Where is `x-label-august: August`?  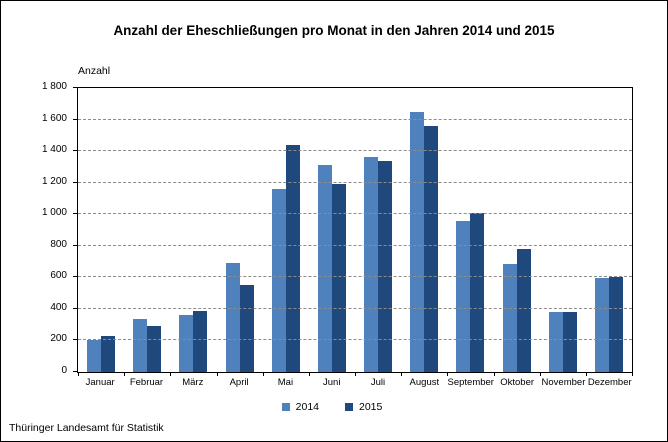 x-label-august: August is located at coordinates (424, 382).